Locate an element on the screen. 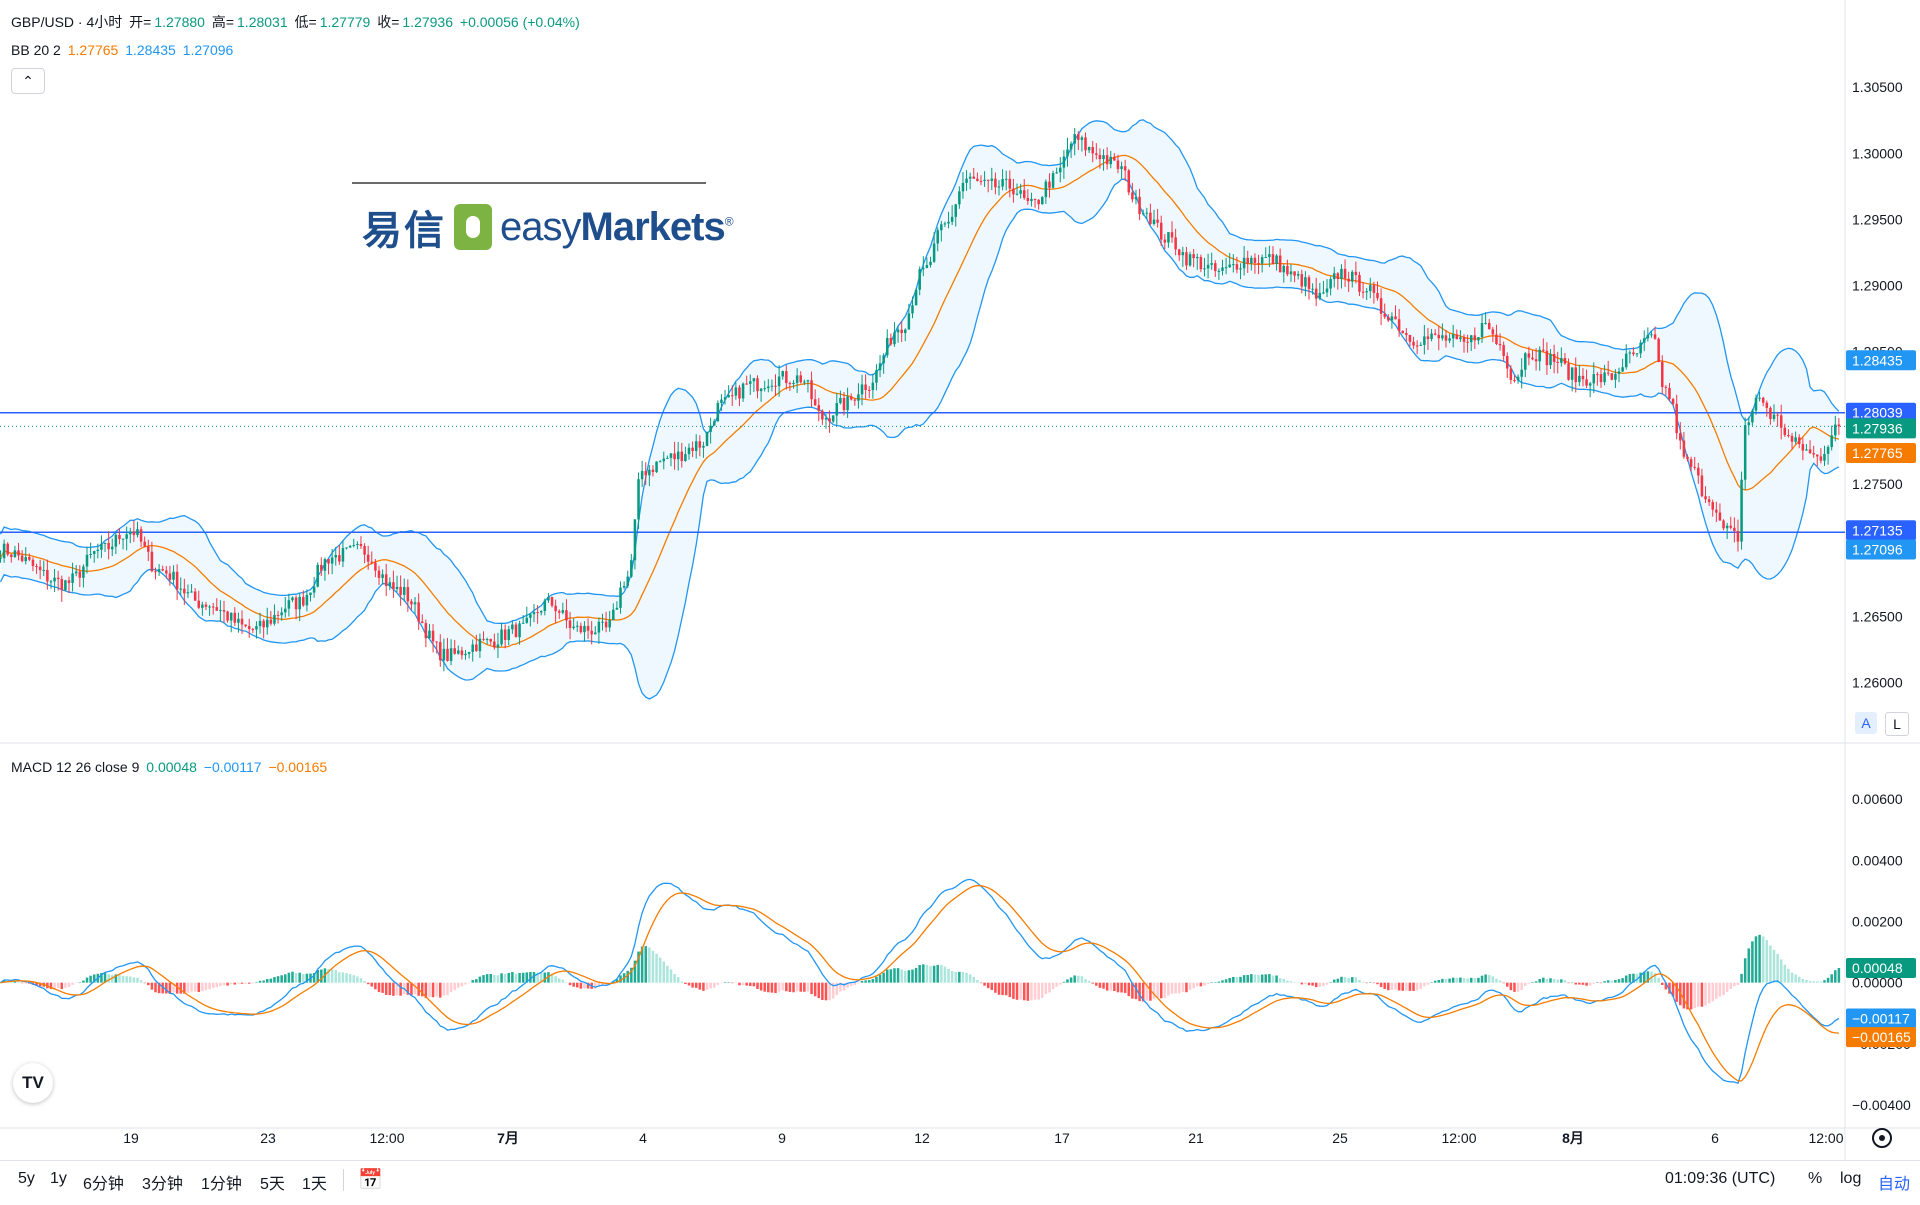  time-axis-tick: 12:00 is located at coordinates (1825, 1138).